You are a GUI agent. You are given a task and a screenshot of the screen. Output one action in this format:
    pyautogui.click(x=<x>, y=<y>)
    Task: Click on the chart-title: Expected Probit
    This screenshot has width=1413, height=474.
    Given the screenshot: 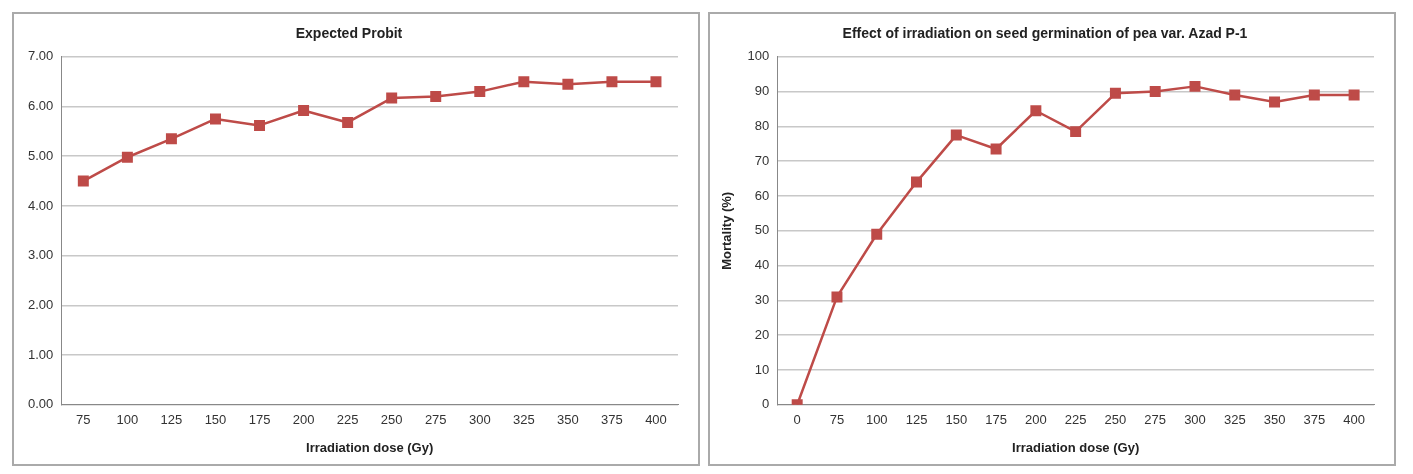 What is the action you would take?
    pyautogui.click(x=349, y=33)
    